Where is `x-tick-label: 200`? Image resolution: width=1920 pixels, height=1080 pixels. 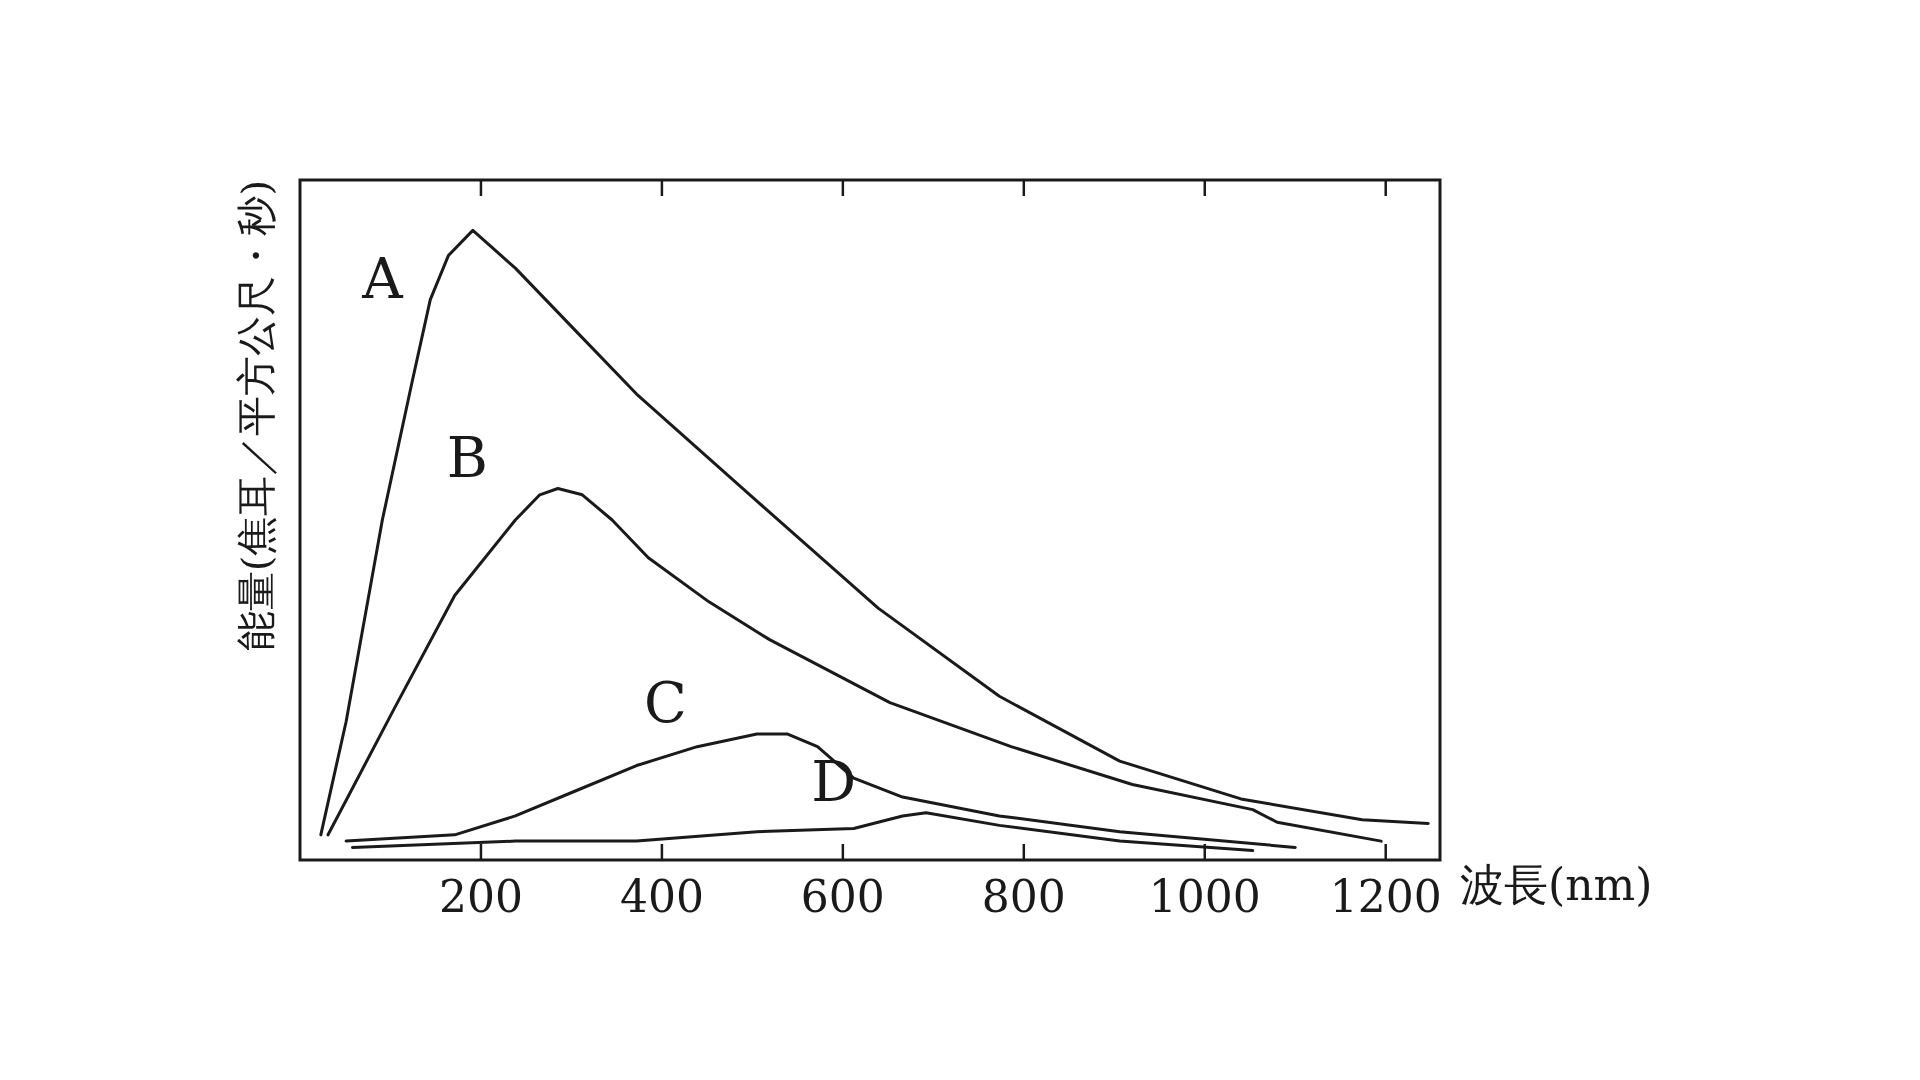 x-tick-label: 200 is located at coordinates (480, 896).